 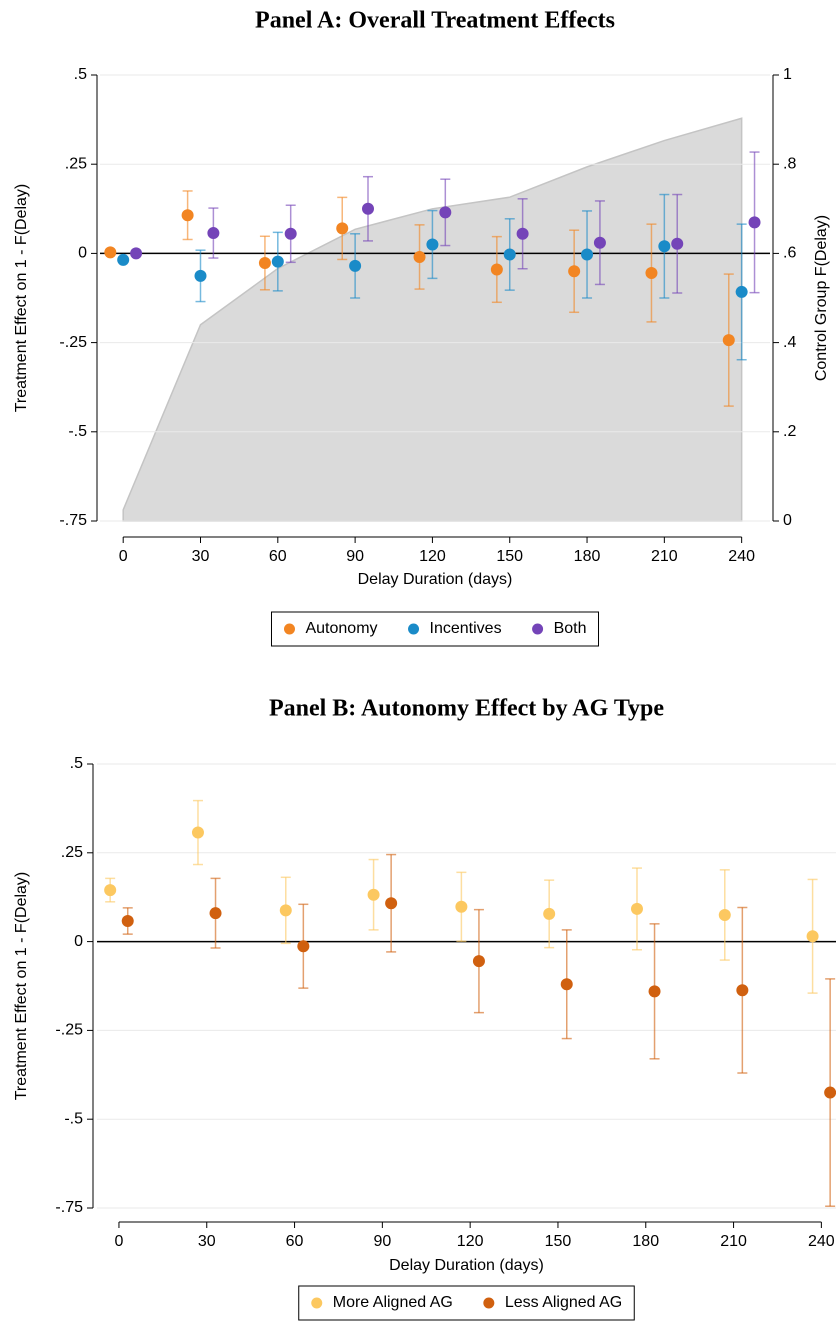 I want to click on legend: More Aligned AG Less Aligned AG, so click(x=466, y=1303).